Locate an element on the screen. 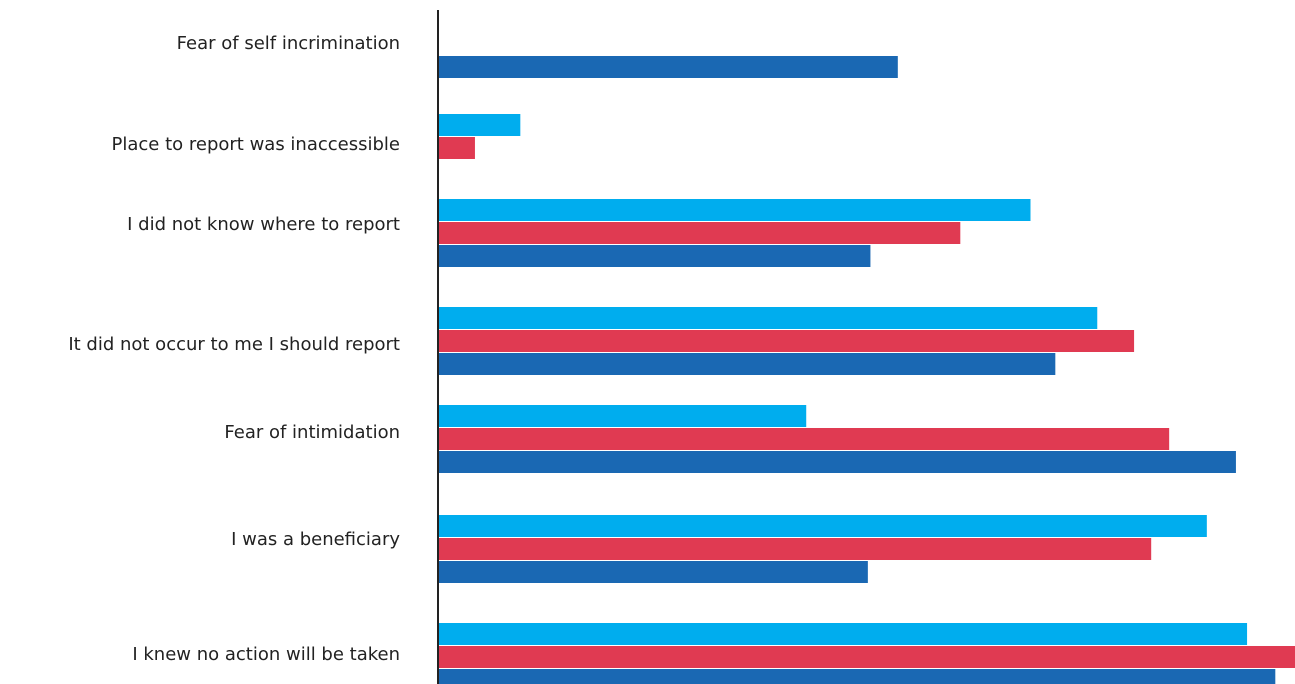  category-label: Place to report was inaccessible is located at coordinates (256, 144).